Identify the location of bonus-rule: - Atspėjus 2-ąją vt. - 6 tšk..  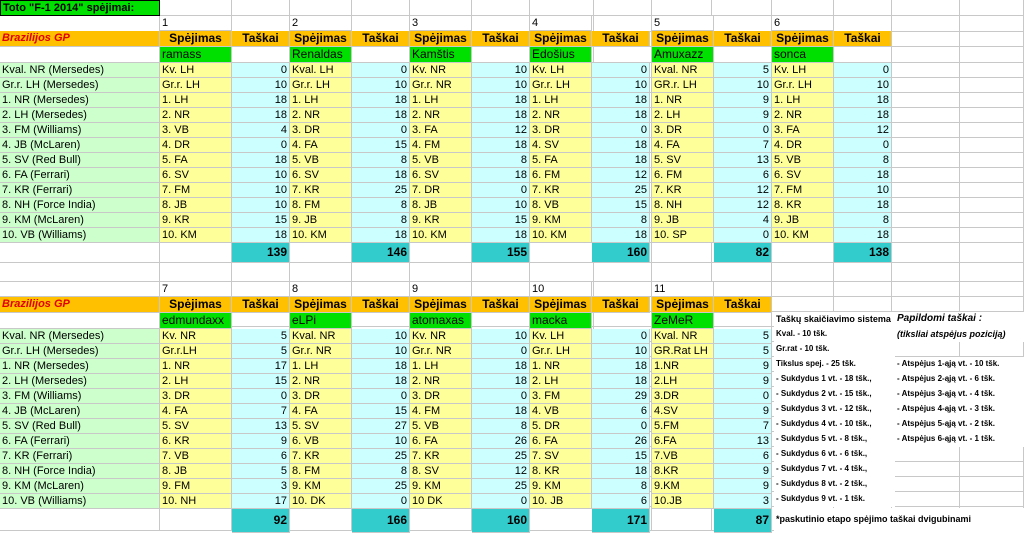
(959, 379).